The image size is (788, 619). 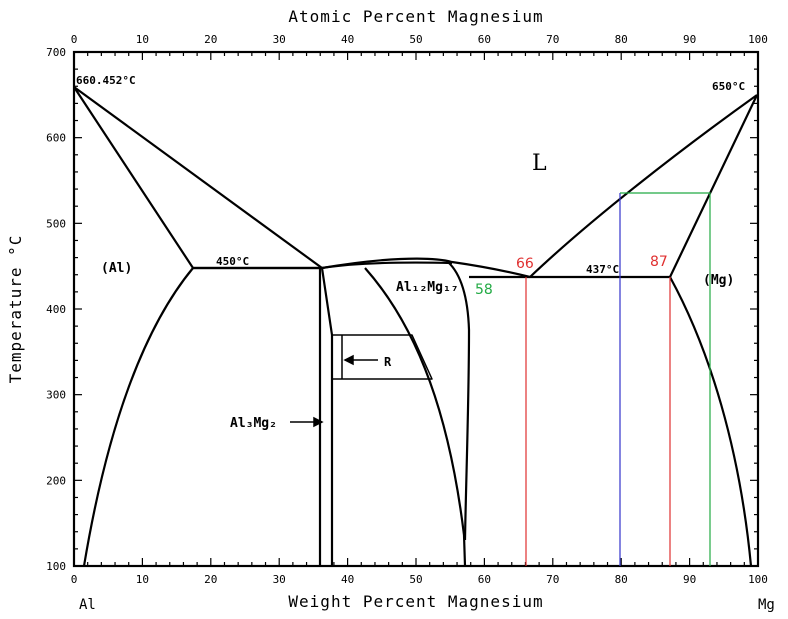 I want to click on left-tick-label: 700, so click(x=56, y=52).